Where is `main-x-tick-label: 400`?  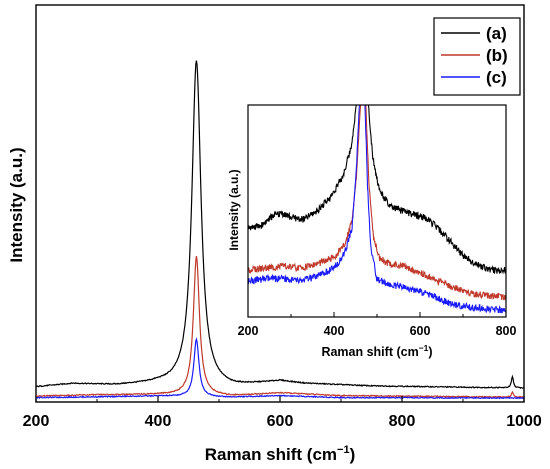
main-x-tick-label: 400 is located at coordinates (158, 421).